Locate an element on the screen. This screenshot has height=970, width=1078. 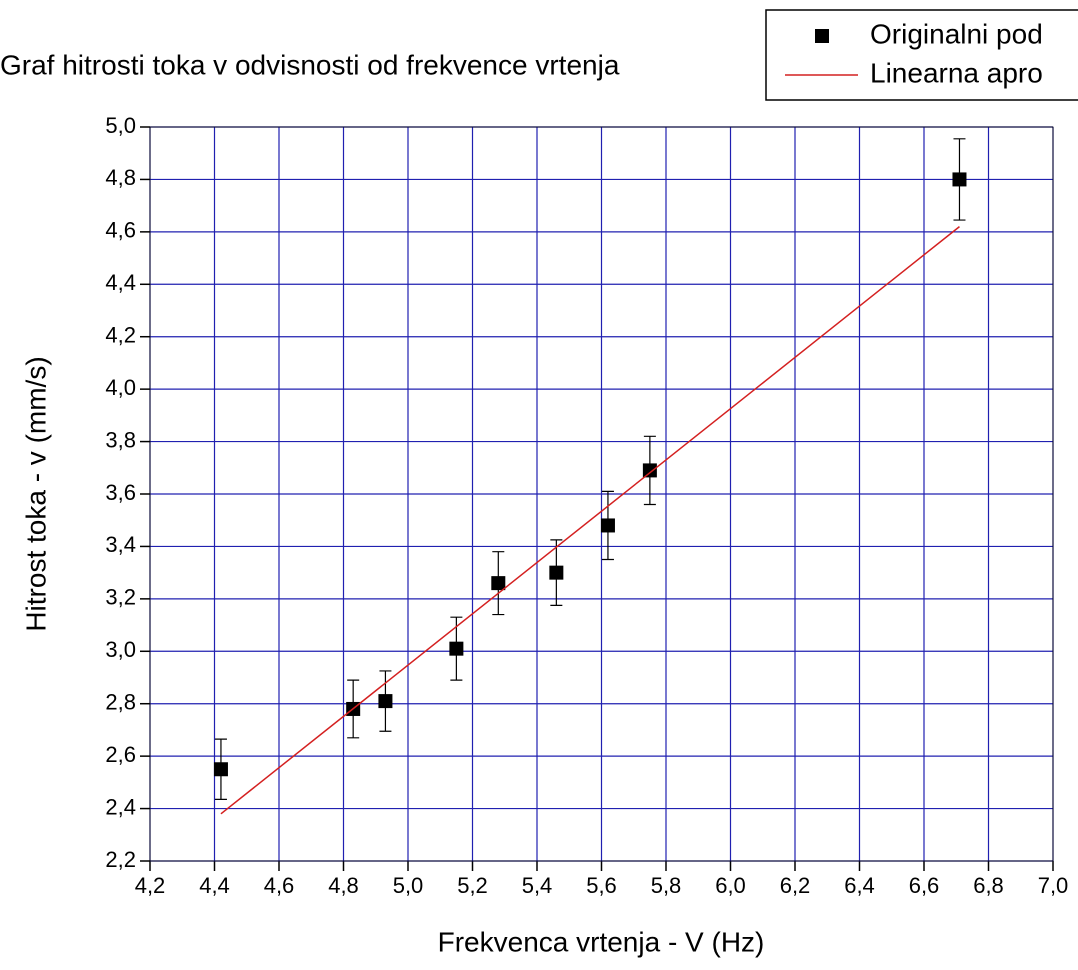
y-tick-label: 3,6 is located at coordinates (120, 492).